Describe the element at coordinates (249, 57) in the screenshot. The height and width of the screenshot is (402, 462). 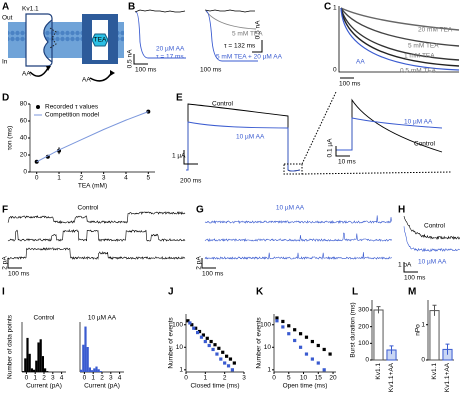
I see `trace-label: 5 mM TEA + 20 µM AA` at that location.